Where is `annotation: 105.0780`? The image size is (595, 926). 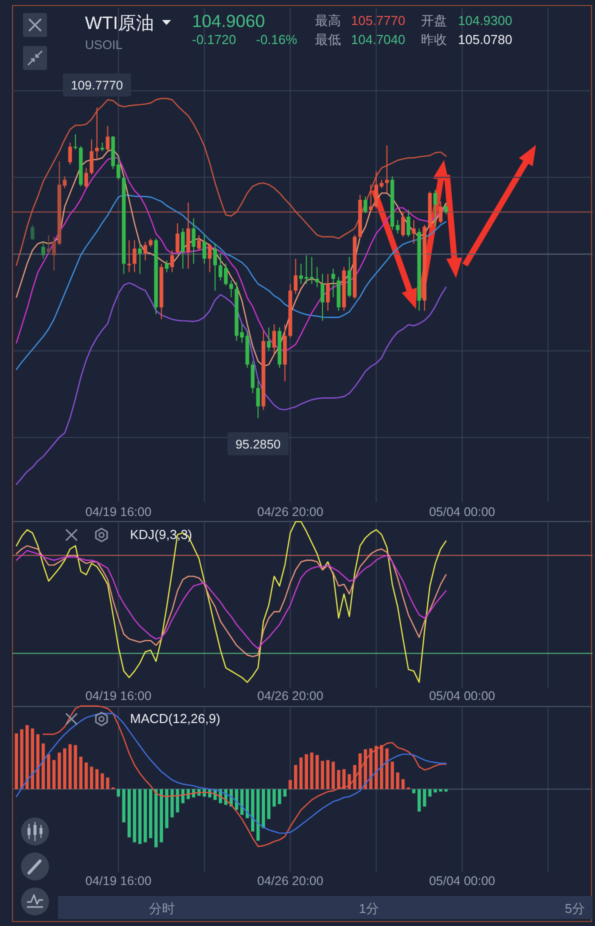
annotation: 105.0780 is located at coordinates (485, 39).